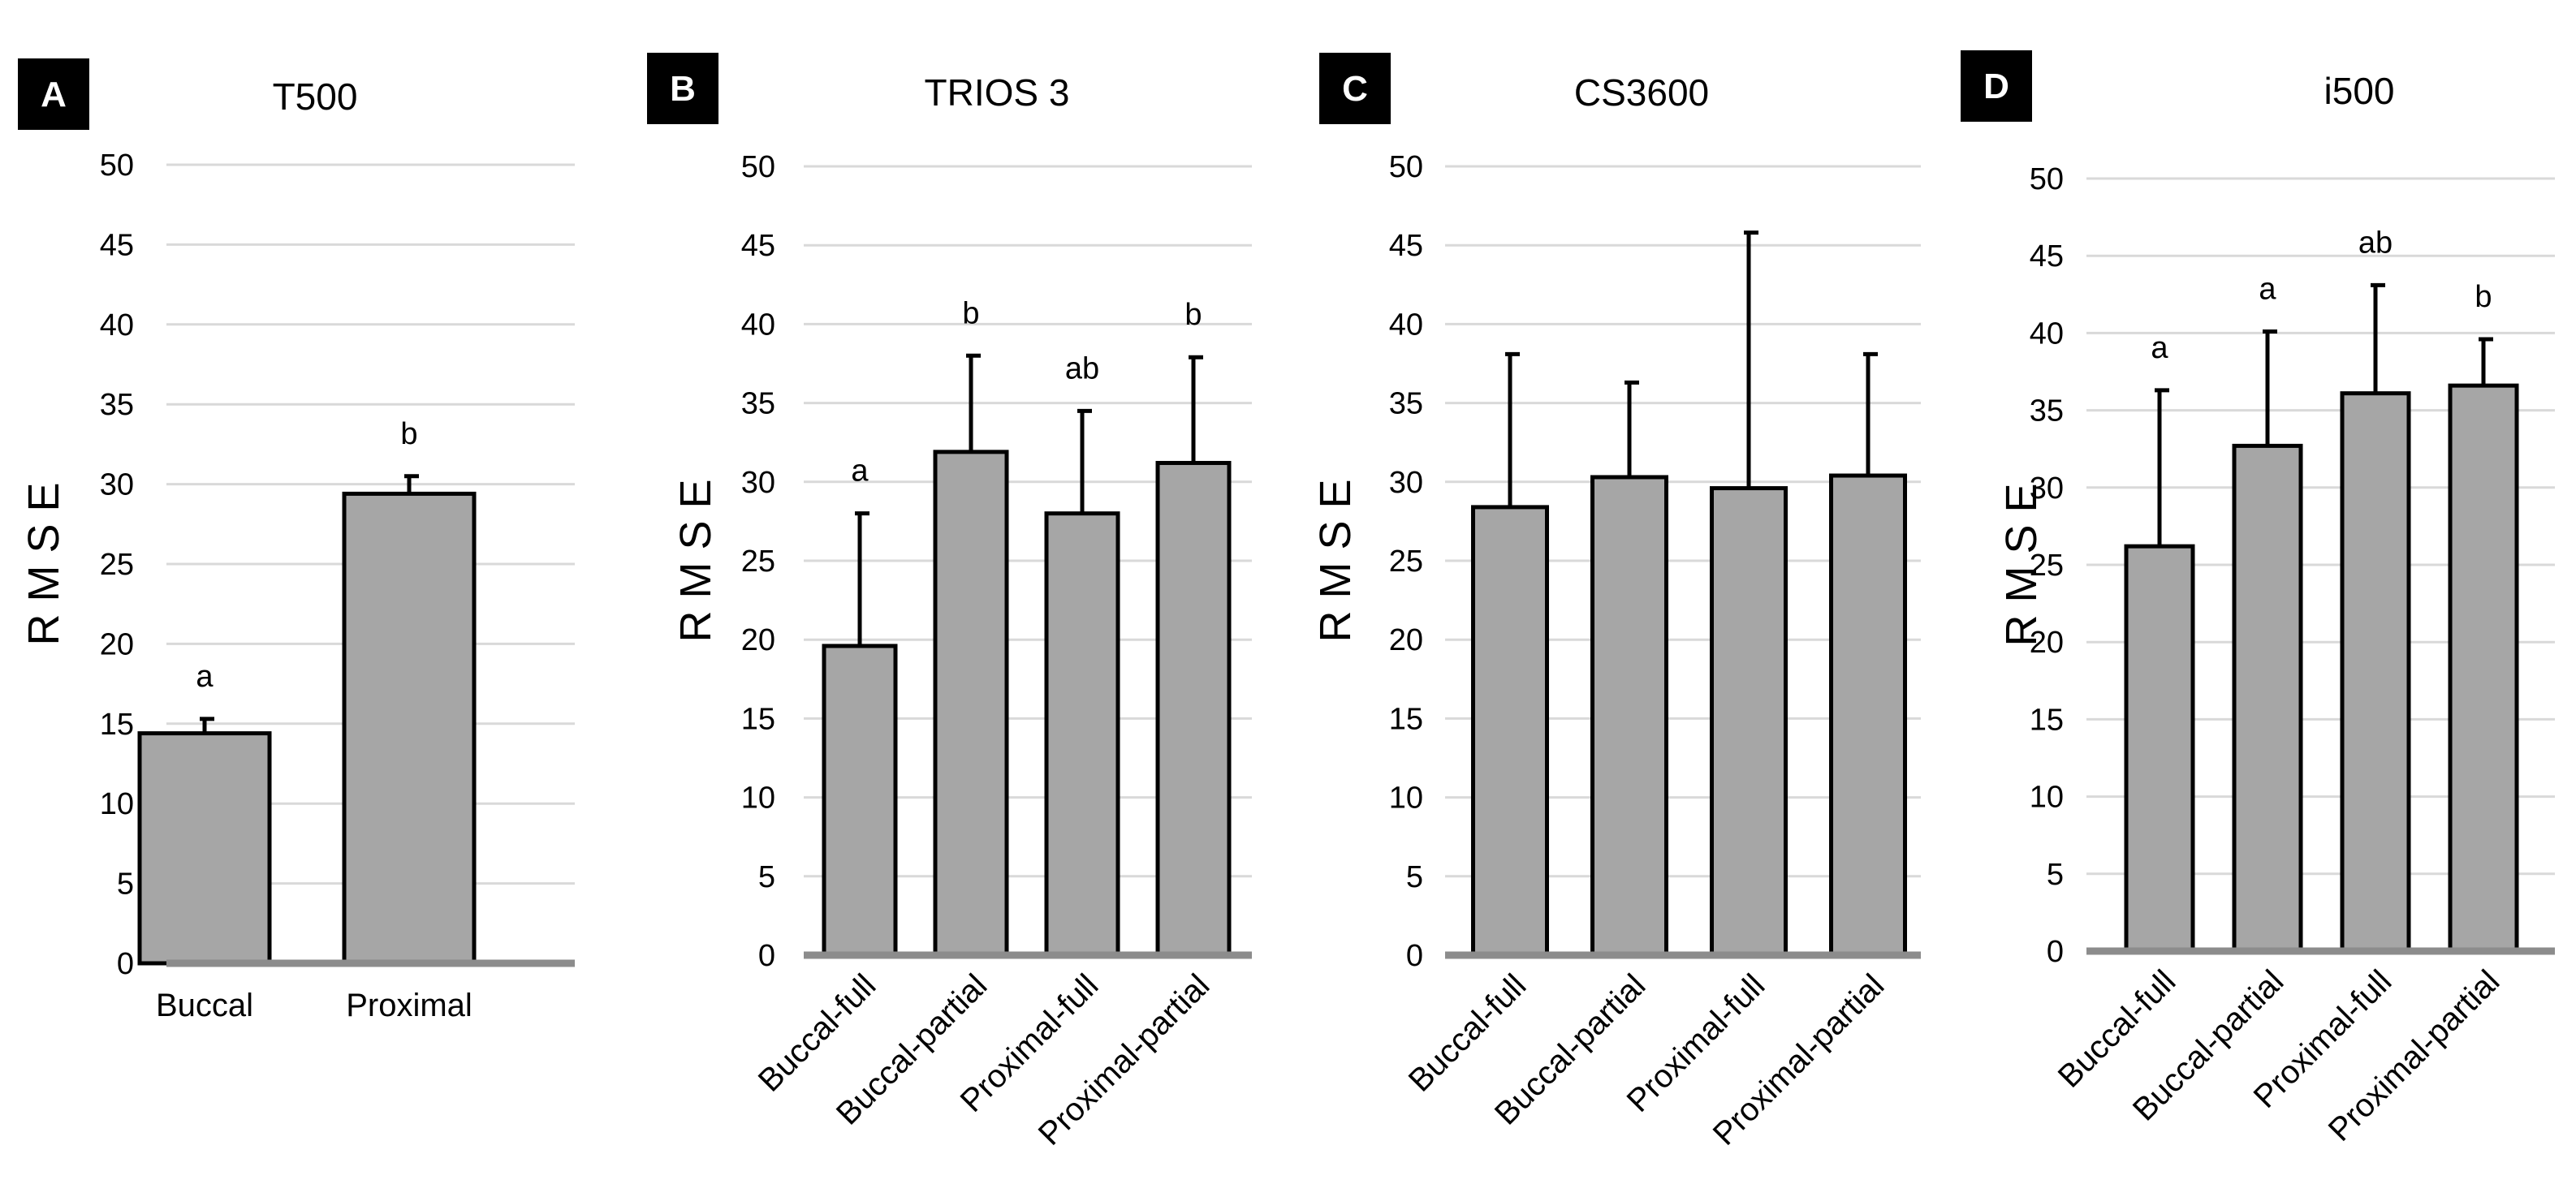 The width and height of the screenshot is (2576, 1197). What do you see at coordinates (2359, 91) in the screenshot?
I see `chart-title: i500` at bounding box center [2359, 91].